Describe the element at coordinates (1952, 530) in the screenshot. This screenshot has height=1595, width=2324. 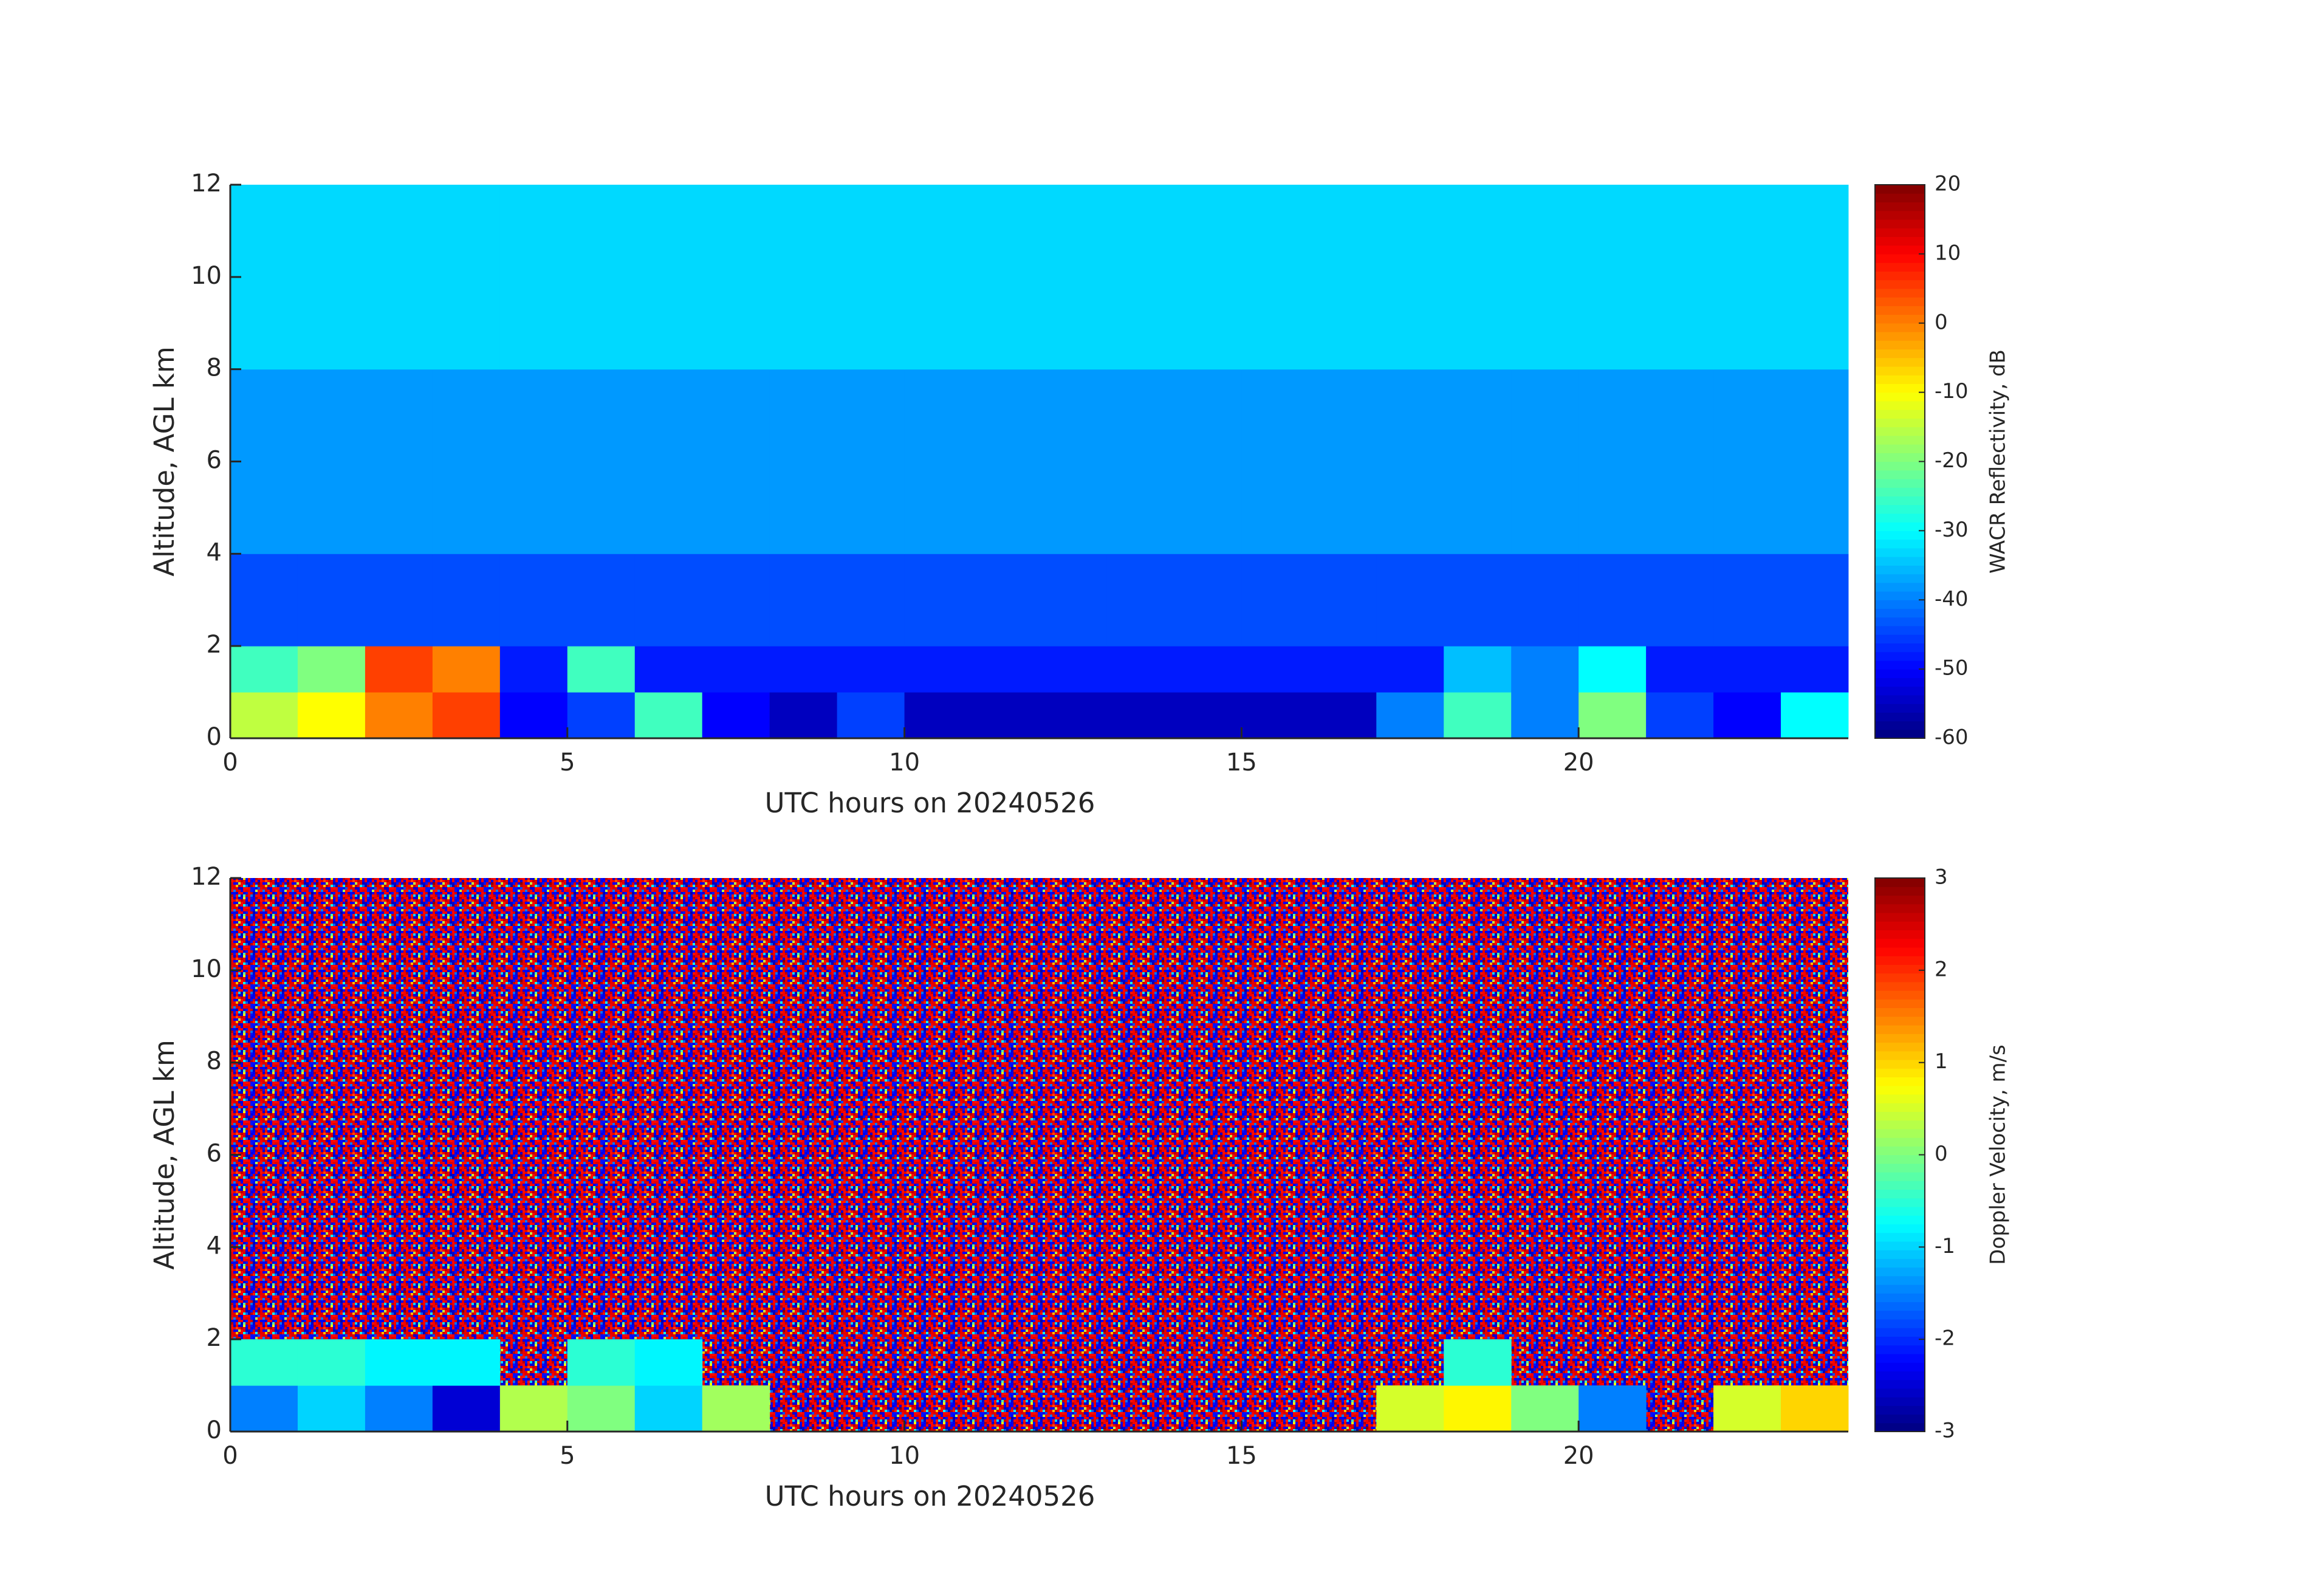
I see `colorbar-tick-label: -30` at that location.